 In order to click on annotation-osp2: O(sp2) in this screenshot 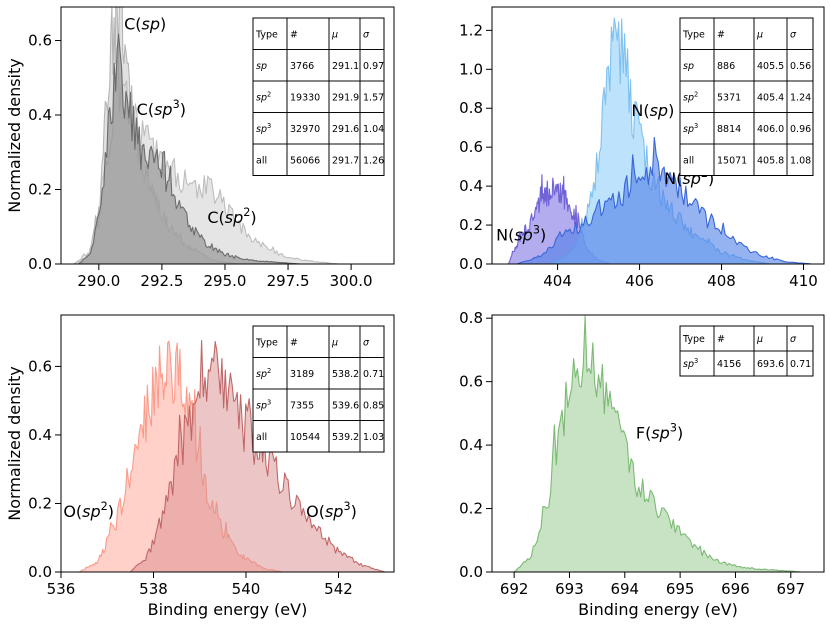, I will do `click(88, 510)`.